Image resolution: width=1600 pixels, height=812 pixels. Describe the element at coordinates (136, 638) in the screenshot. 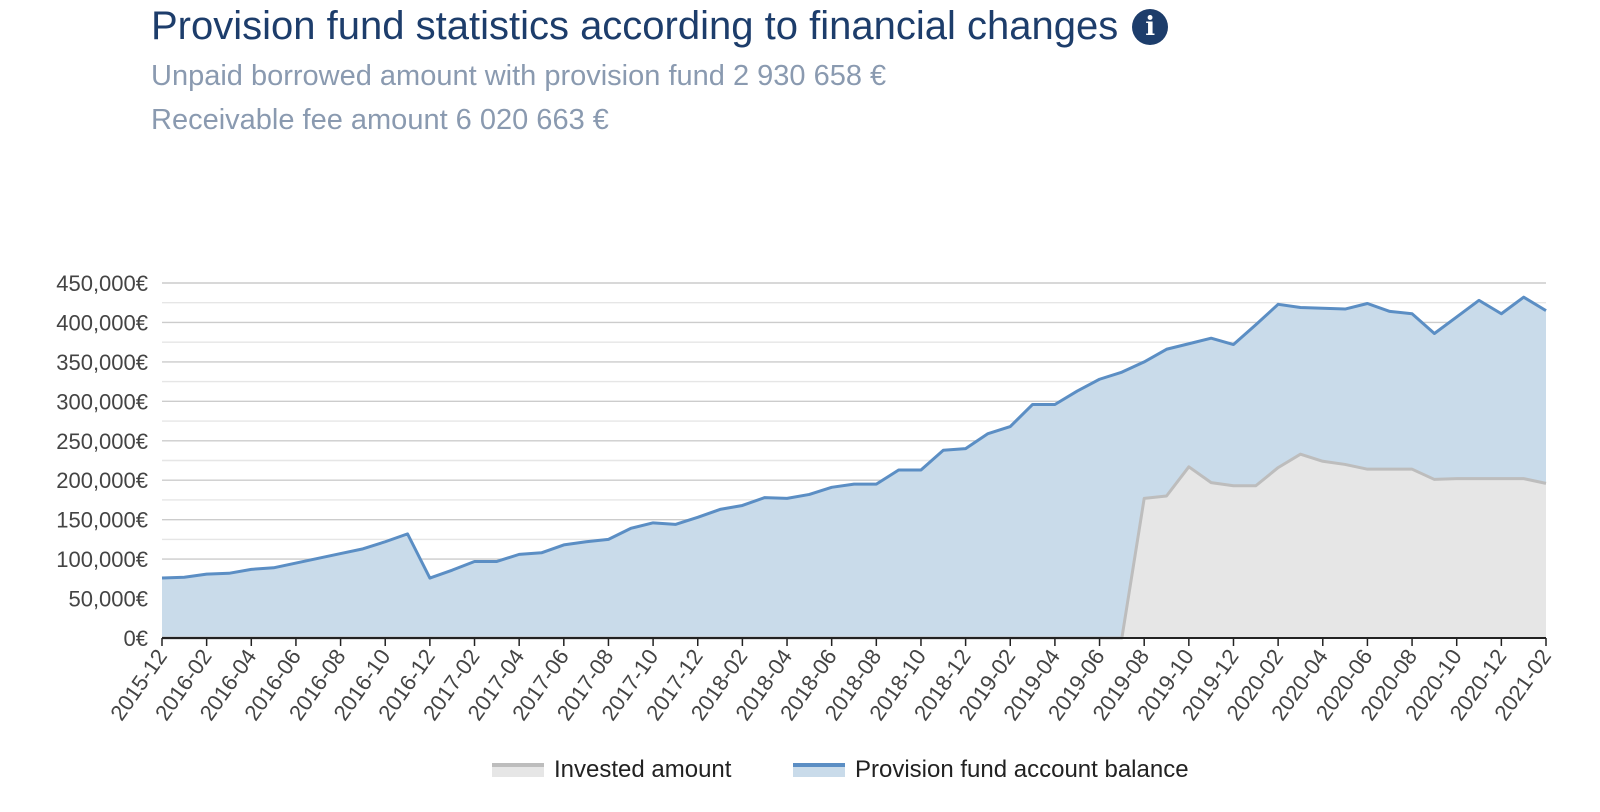

I see `y-tick-label: 0€` at that location.